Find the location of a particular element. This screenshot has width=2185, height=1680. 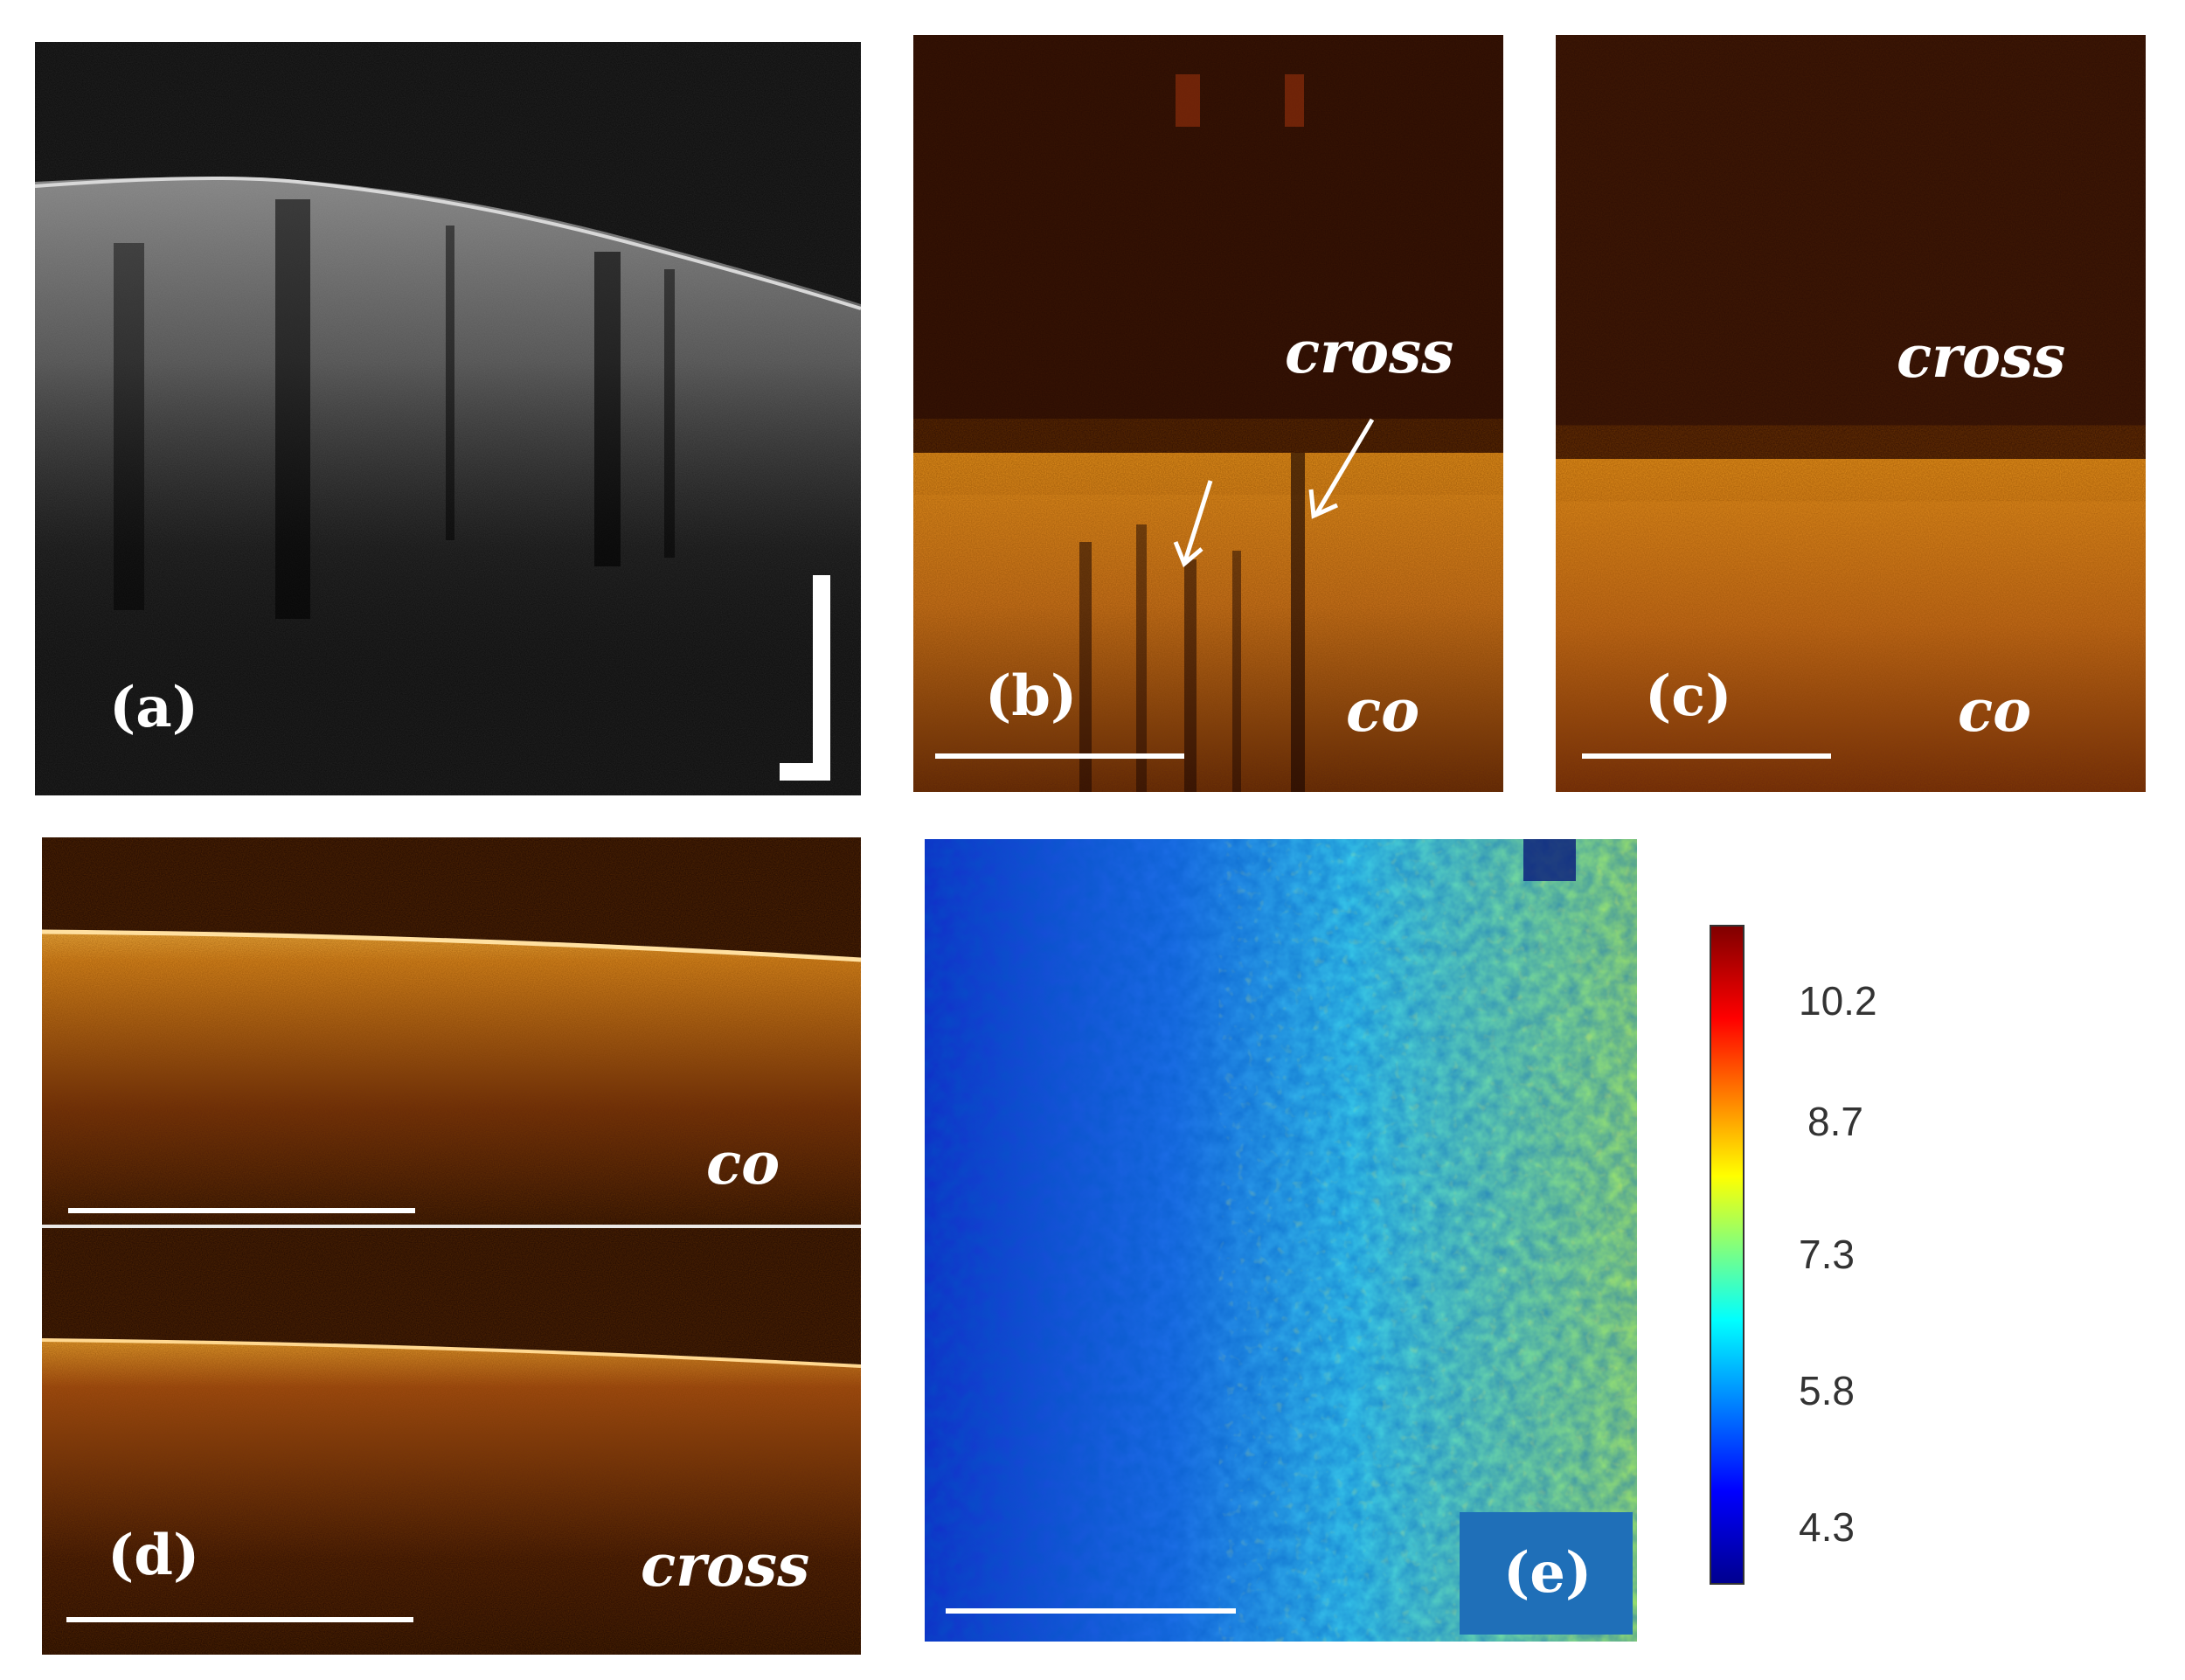

colorbar-tick-4: 5.8 is located at coordinates (1827, 1390).